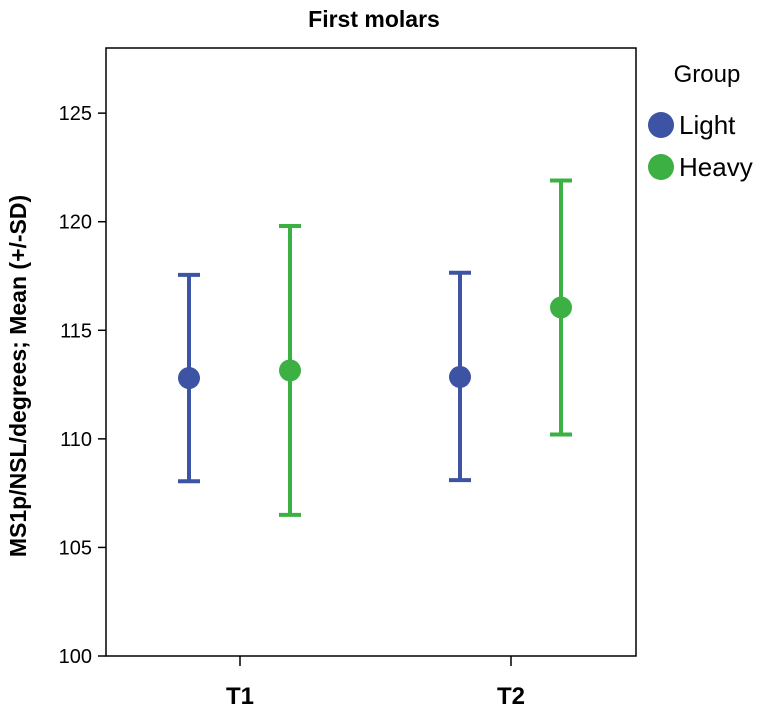 This screenshot has height=719, width=776. I want to click on legend: Group Light Heavy, so click(700, 121).